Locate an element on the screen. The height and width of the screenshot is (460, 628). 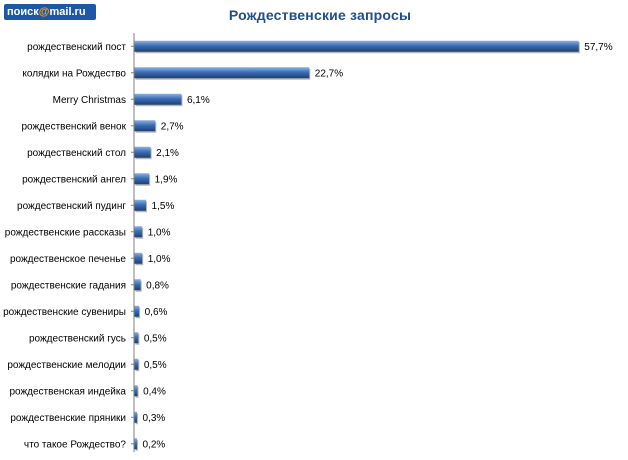
category-label: рождественские гадания is located at coordinates (68, 285).